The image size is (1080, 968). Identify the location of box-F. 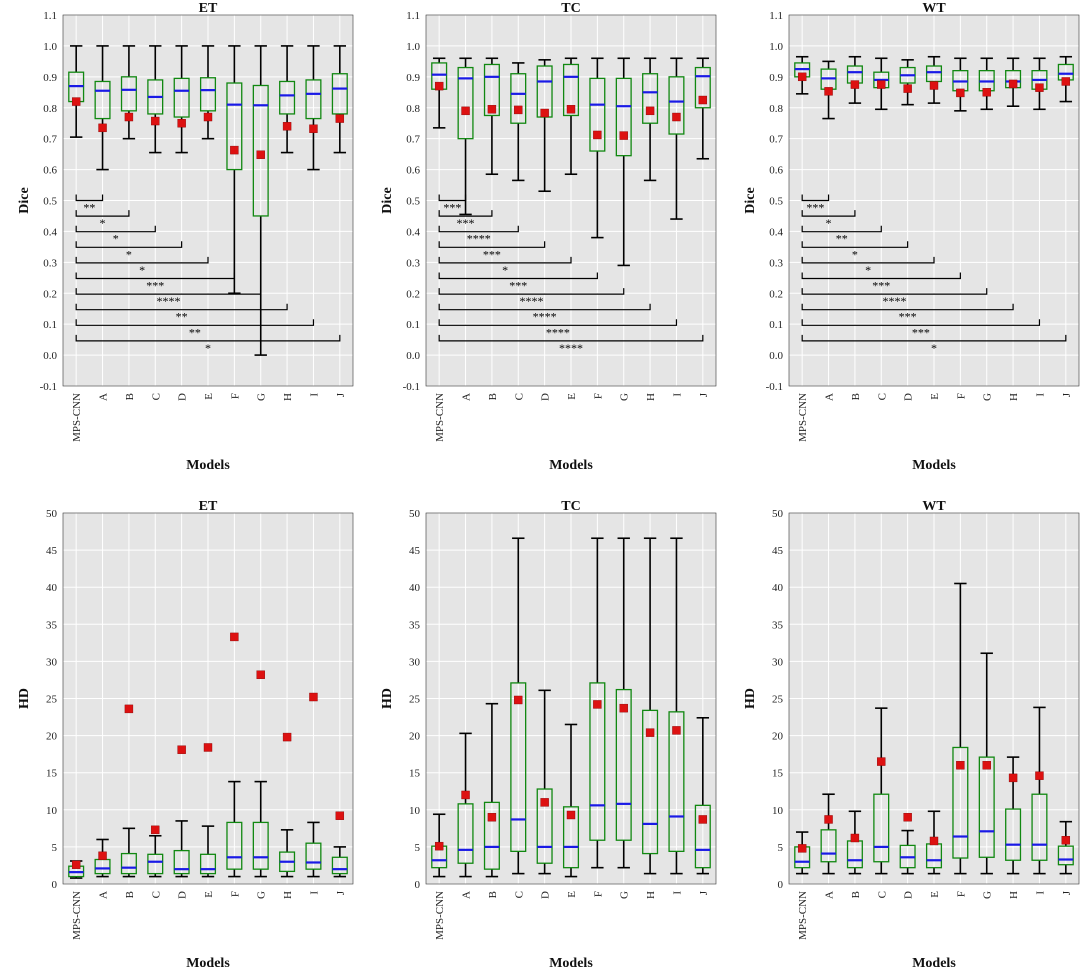
(597, 148).